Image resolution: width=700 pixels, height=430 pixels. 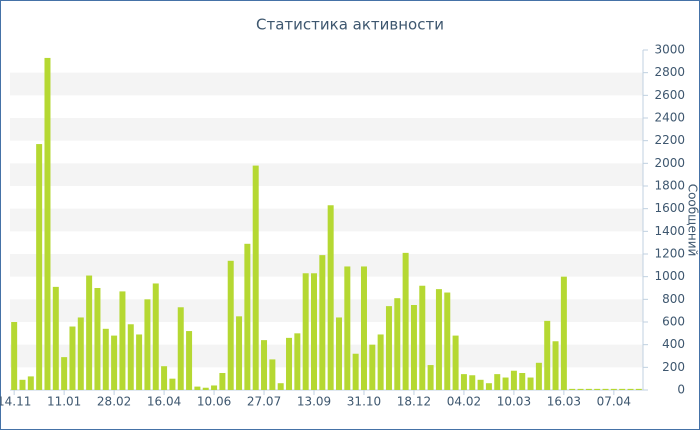 What do you see at coordinates (669, 231) in the screenshot?
I see `y-tick-label: 1400` at bounding box center [669, 231].